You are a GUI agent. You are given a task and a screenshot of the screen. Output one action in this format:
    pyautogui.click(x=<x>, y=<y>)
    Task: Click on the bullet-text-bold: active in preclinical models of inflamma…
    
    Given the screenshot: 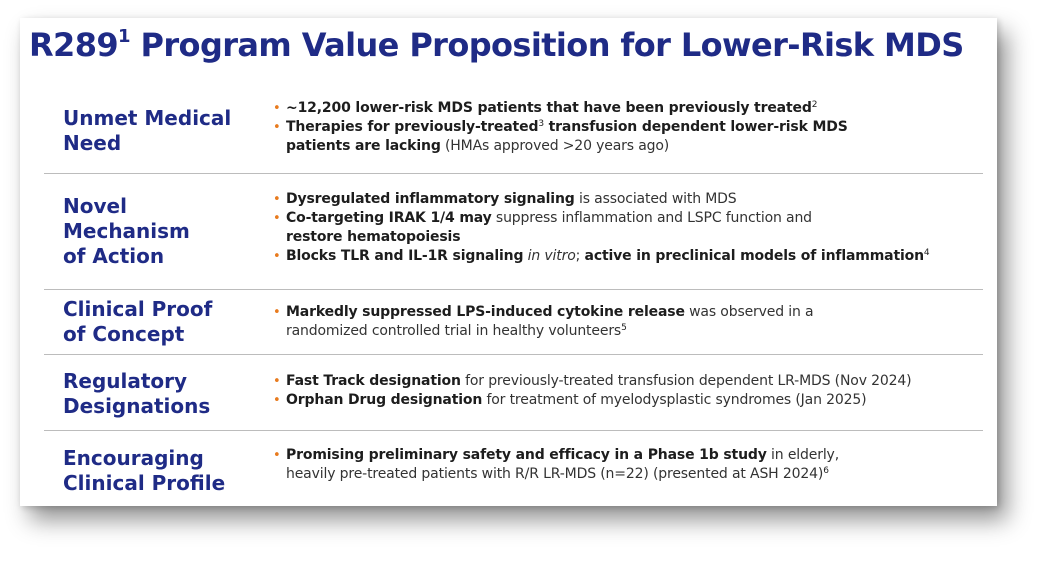 What is the action you would take?
    pyautogui.click(x=754, y=256)
    